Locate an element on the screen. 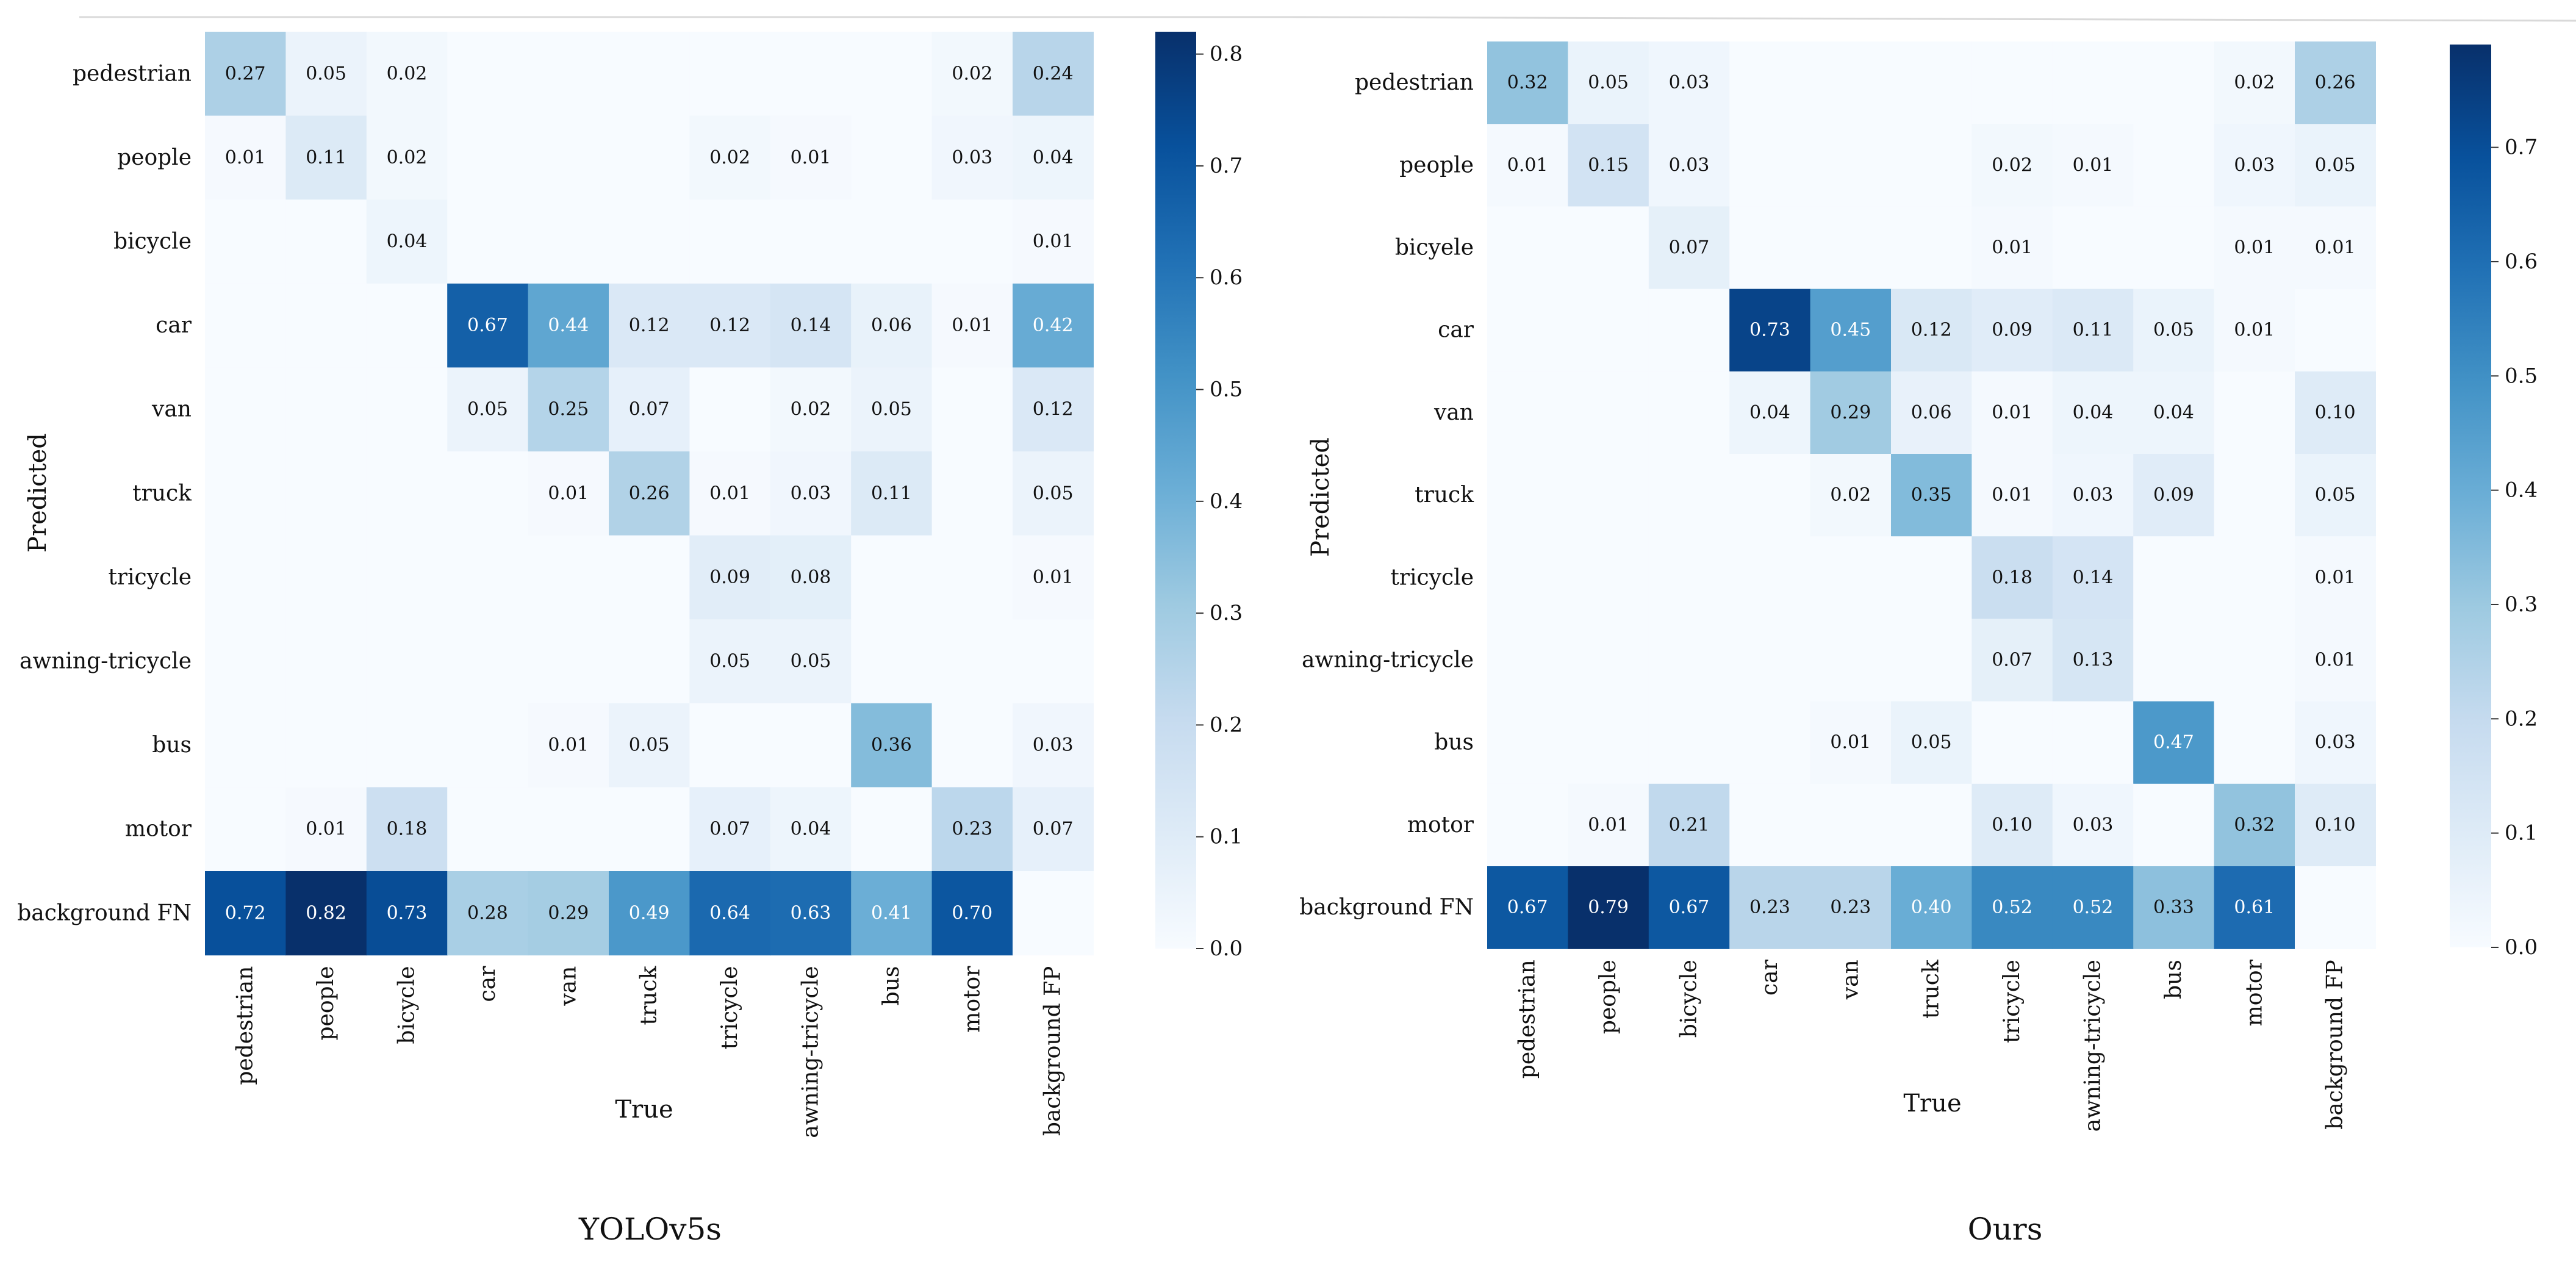 The image size is (2576, 1278). cell-value-label: 0.03 is located at coordinates (2336, 742).